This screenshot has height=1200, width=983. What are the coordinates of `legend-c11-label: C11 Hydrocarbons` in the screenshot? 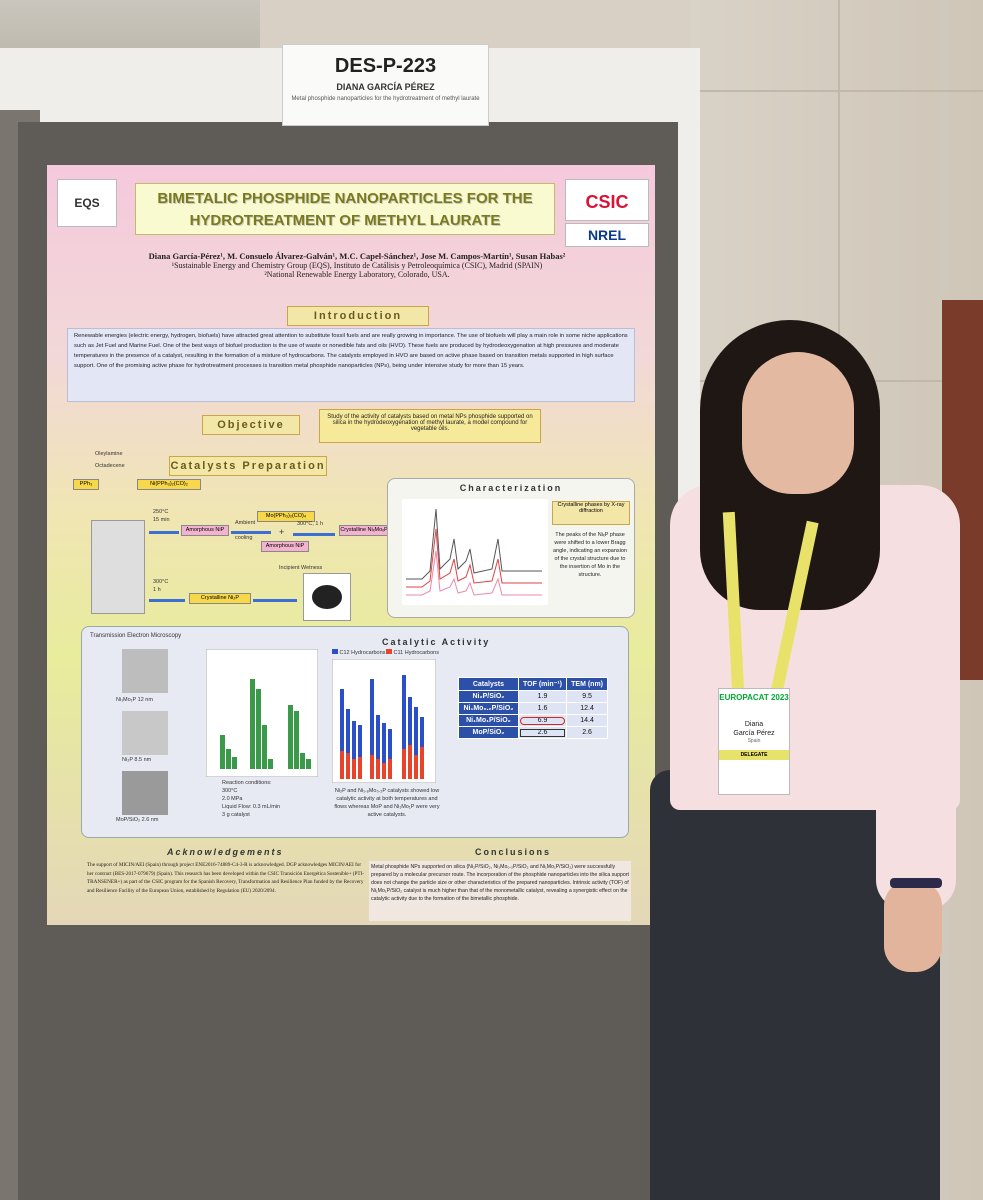 It's located at (416, 653).